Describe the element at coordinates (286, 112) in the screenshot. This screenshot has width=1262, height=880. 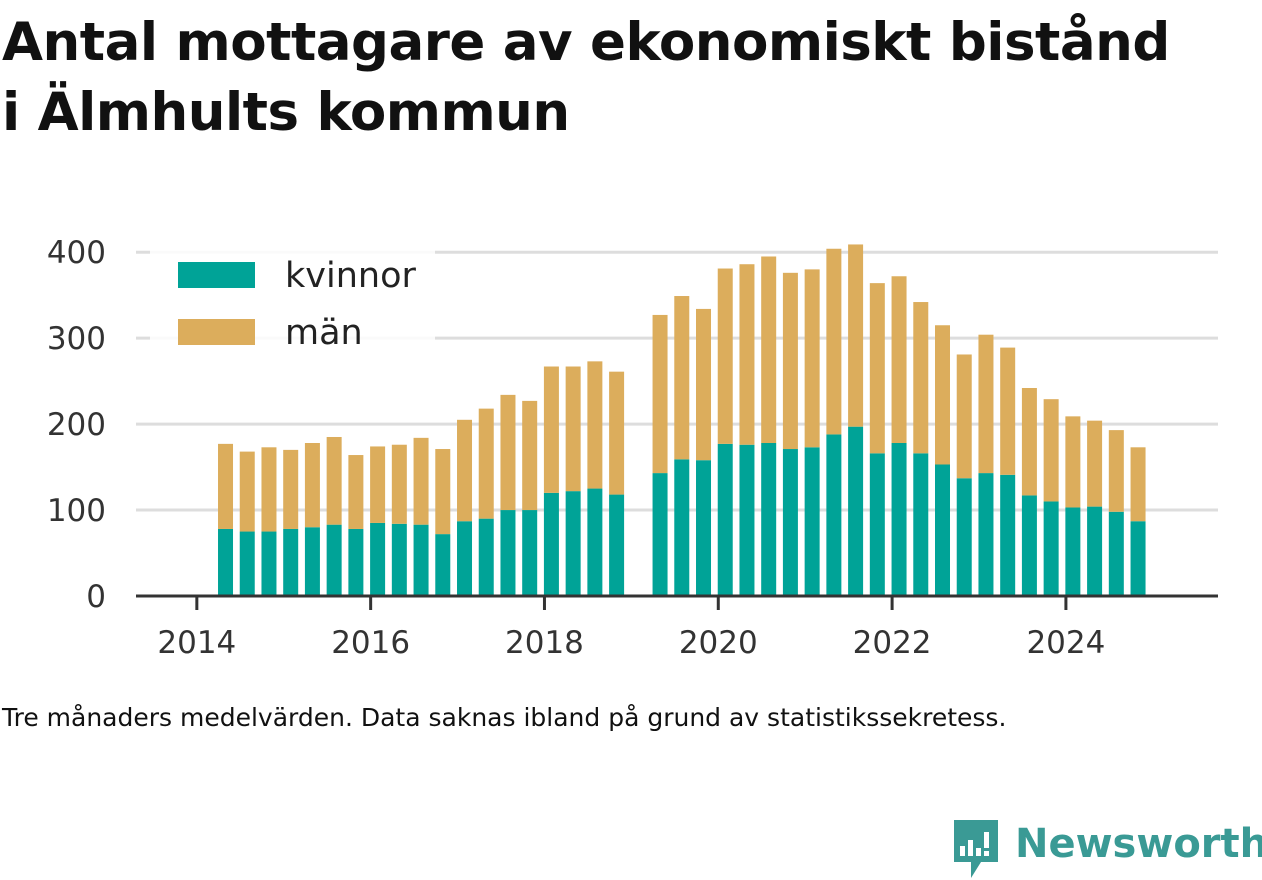
I see `chart-title-line-2: i Älmhults kommun` at that location.